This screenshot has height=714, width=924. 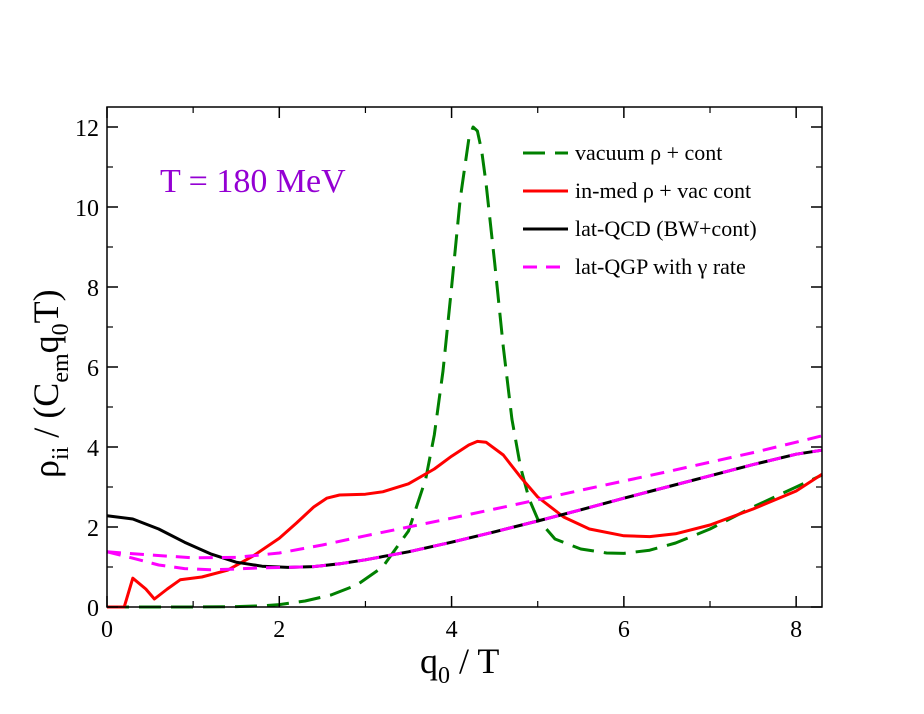 I want to click on legend-label-1: in-med ρ + vac cont, so click(x=663, y=190).